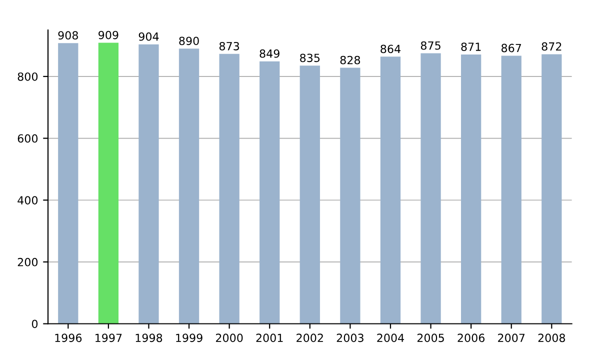 The height and width of the screenshot is (350, 600). What do you see at coordinates (471, 46) in the screenshot?
I see `data-label: 871` at bounding box center [471, 46].